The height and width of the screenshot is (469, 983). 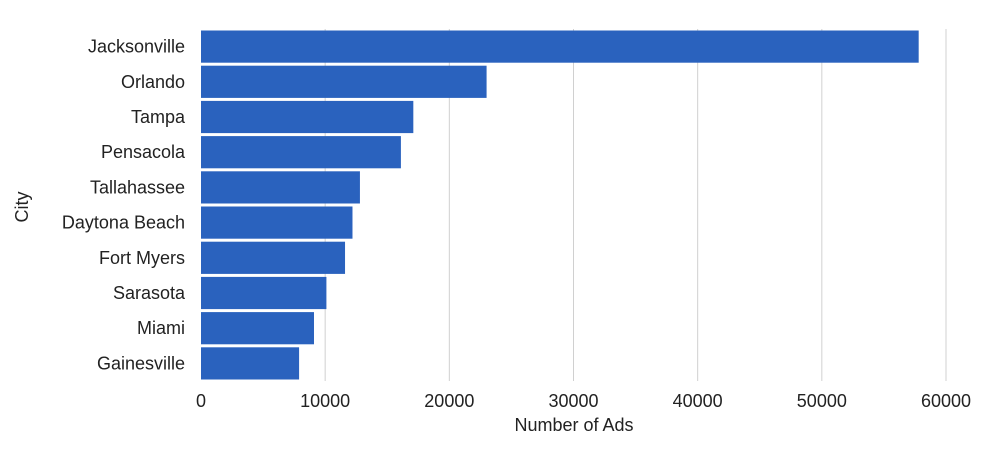 I want to click on x-tick-label: 50000, so click(x=822, y=401).